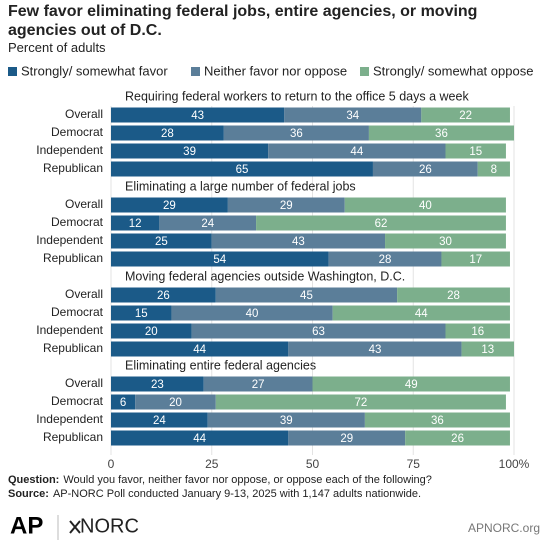 This screenshot has width=550, height=550. What do you see at coordinates (77, 222) in the screenshot?
I see `category-label: Democrat` at bounding box center [77, 222].